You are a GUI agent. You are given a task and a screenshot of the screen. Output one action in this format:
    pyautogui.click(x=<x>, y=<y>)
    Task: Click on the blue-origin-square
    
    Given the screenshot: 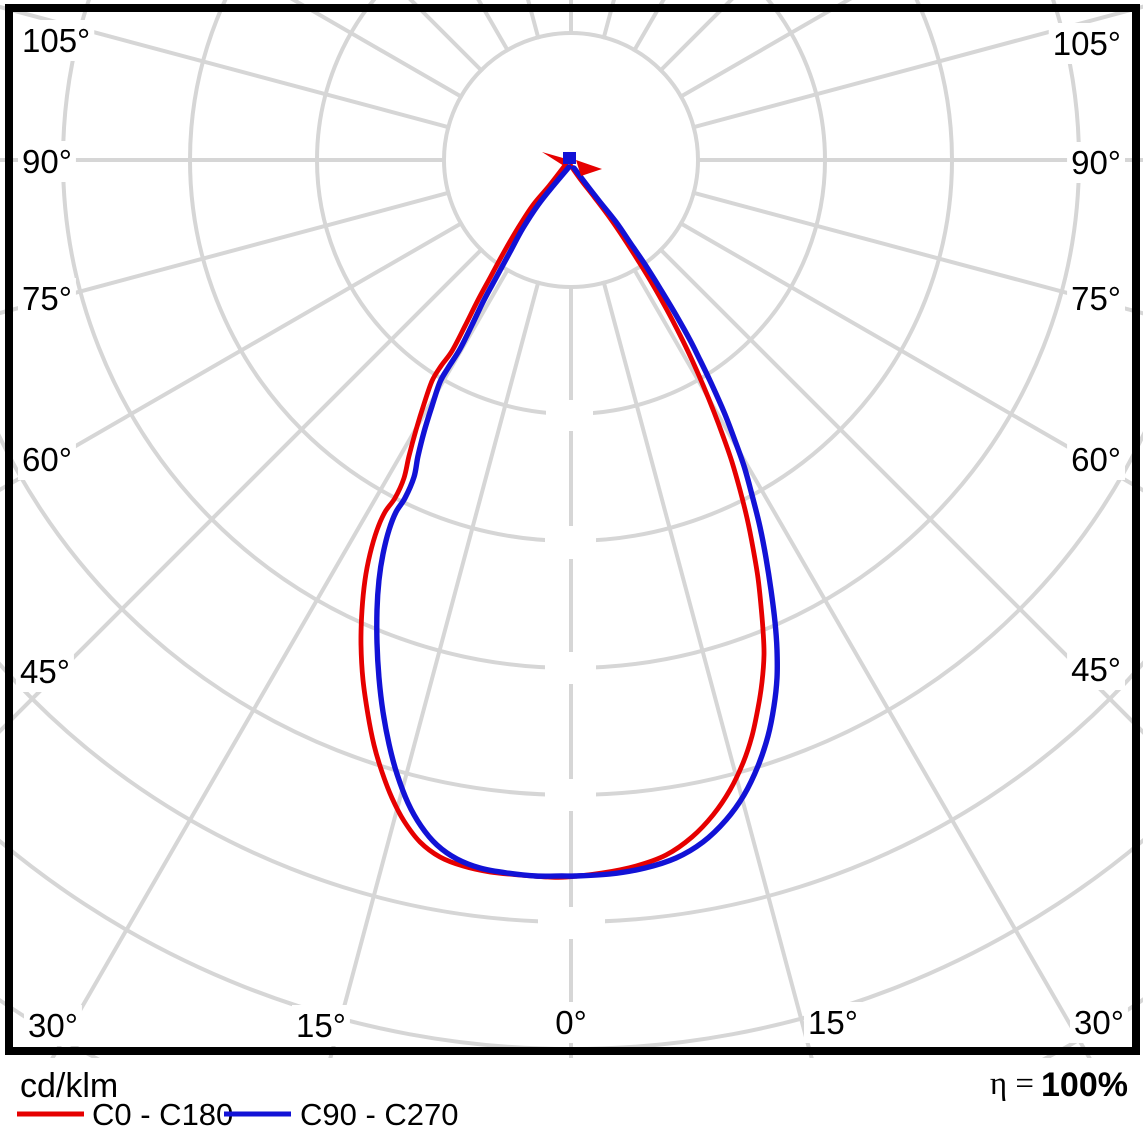 What is the action you would take?
    pyautogui.click(x=569, y=158)
    